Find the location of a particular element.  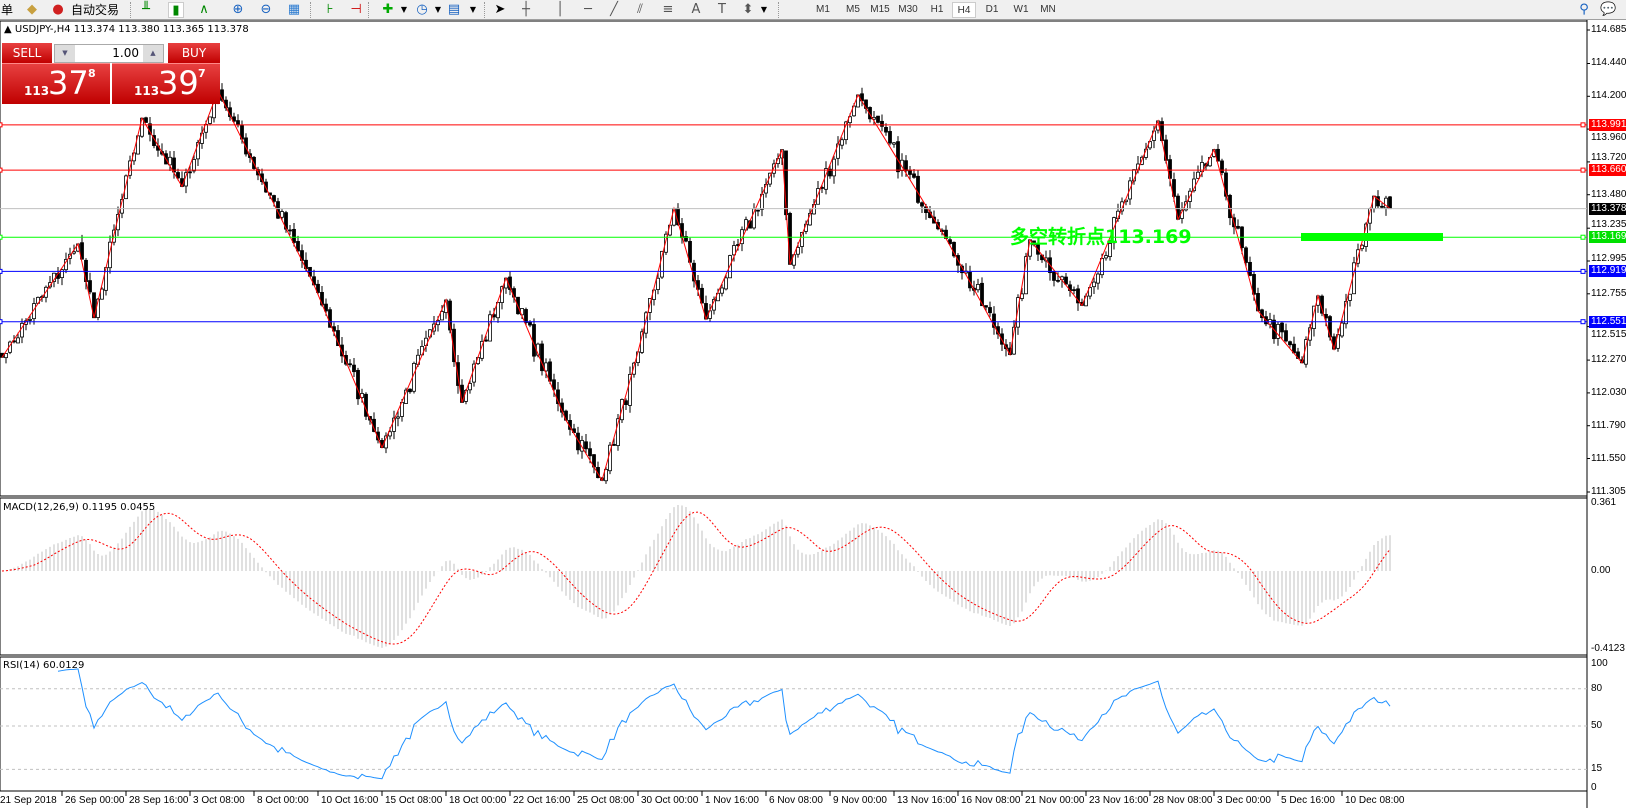

lot-size-input: ▼ 1.00 ▲ is located at coordinates (109, 53).